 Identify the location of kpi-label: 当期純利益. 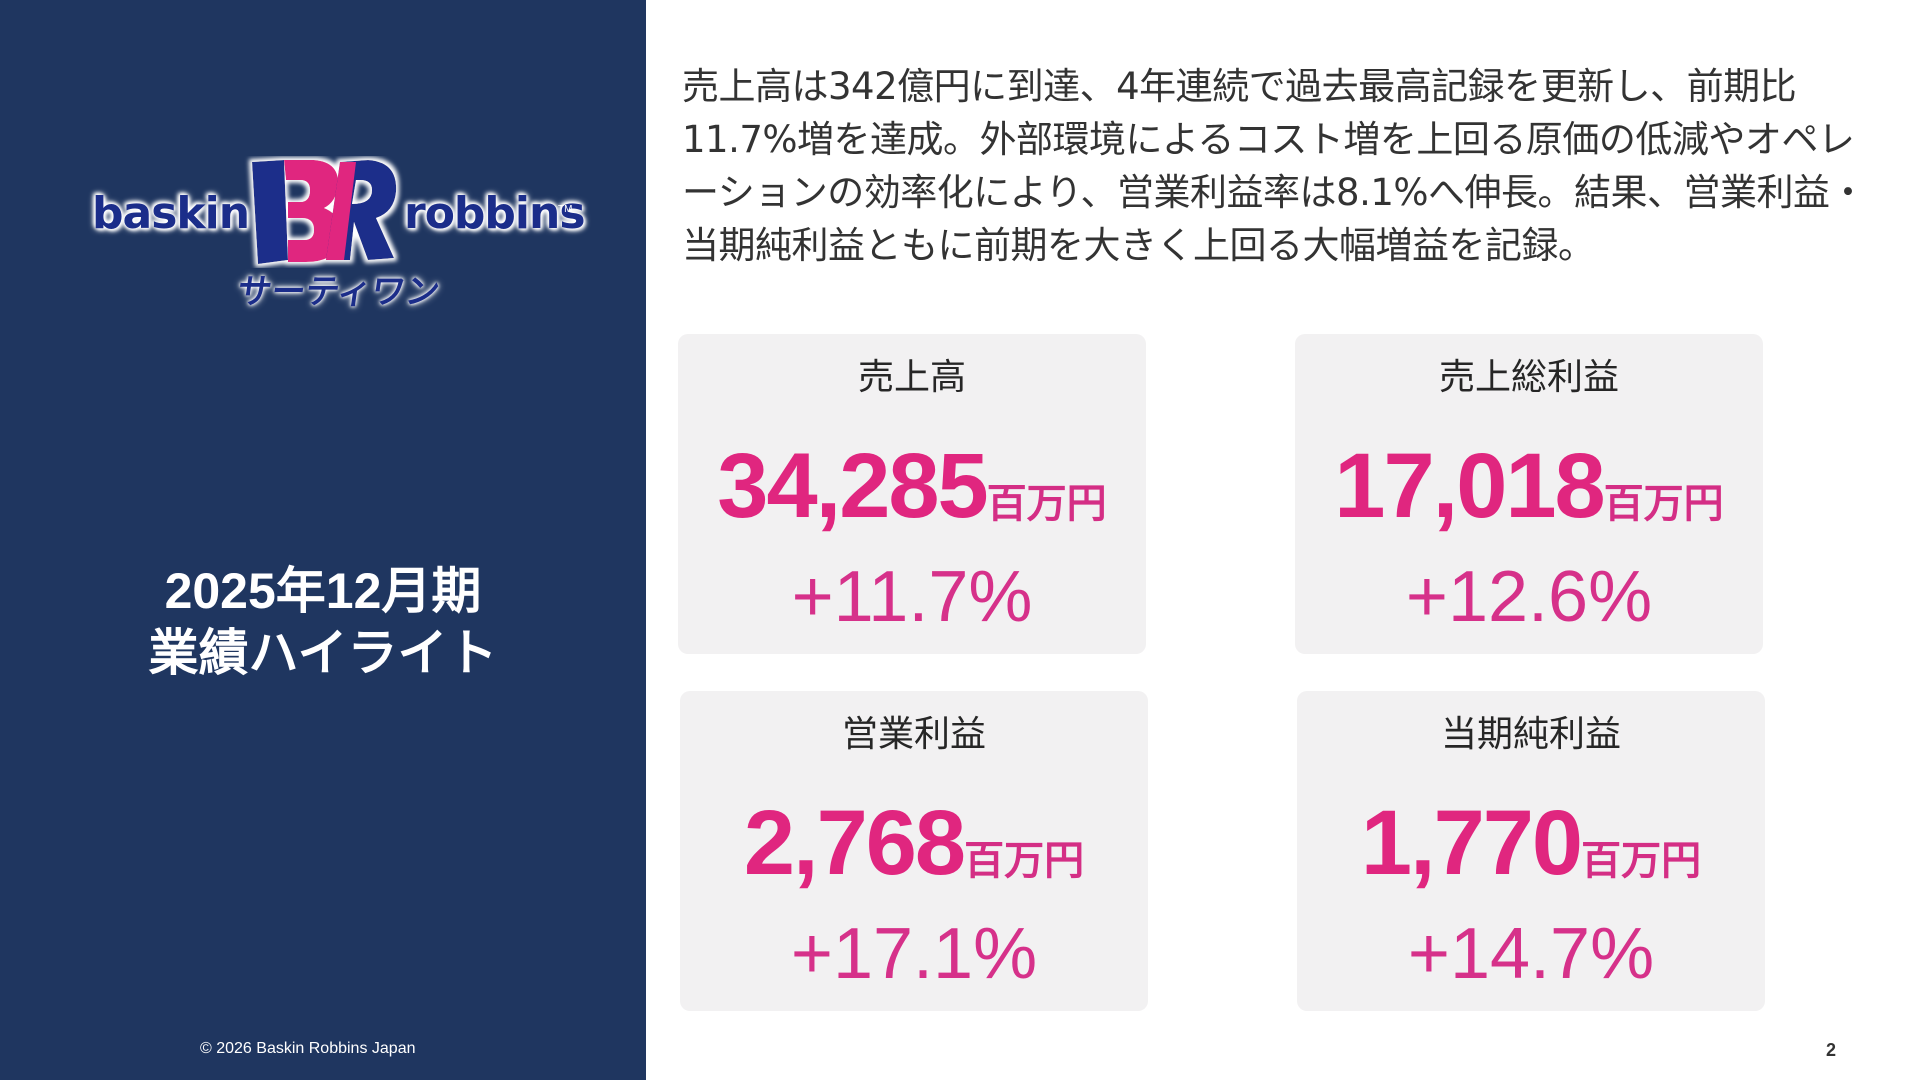
(1530, 734).